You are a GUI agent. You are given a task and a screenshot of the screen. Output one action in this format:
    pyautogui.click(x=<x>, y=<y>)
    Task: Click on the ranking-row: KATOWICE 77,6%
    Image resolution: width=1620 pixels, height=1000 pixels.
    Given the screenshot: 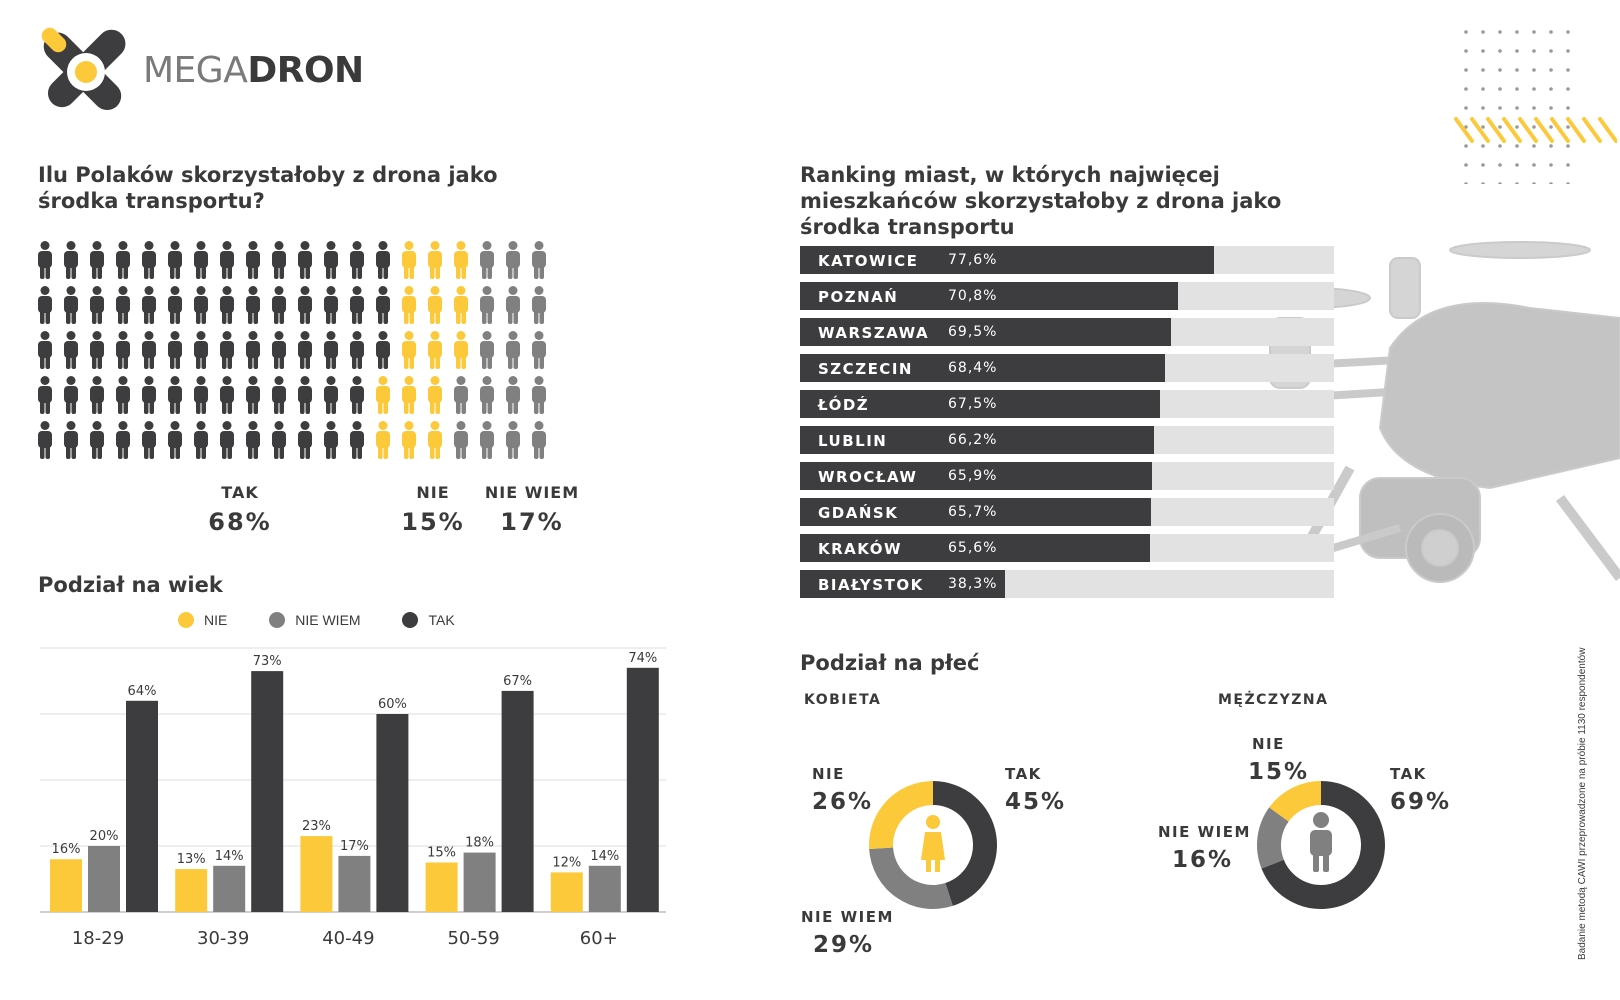 What is the action you would take?
    pyautogui.click(x=1067, y=260)
    